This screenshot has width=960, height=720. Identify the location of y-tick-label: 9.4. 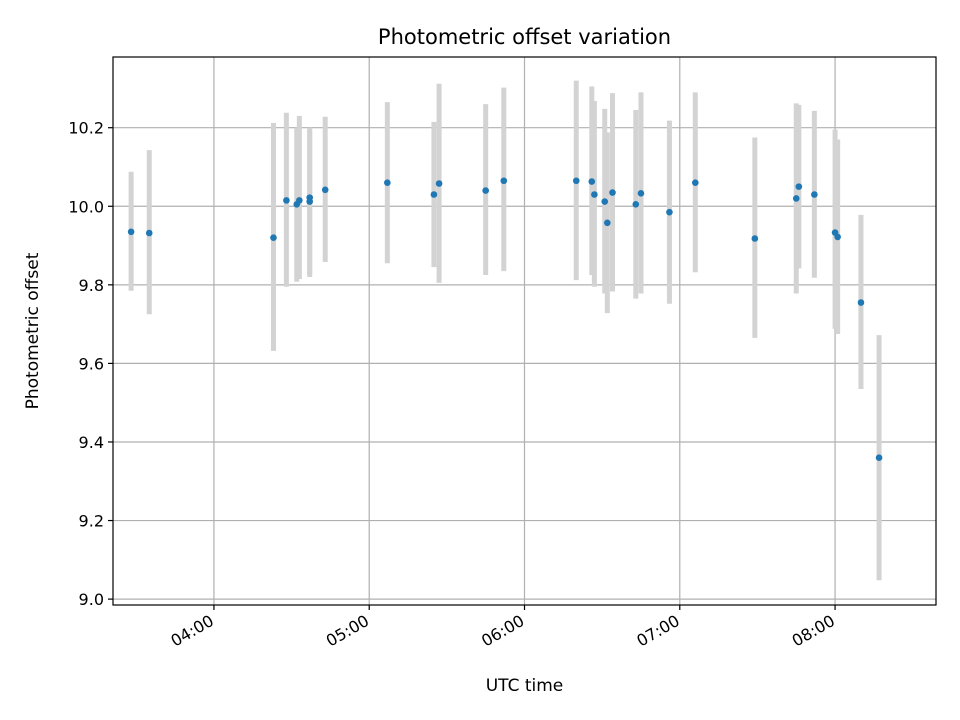
(91, 442).